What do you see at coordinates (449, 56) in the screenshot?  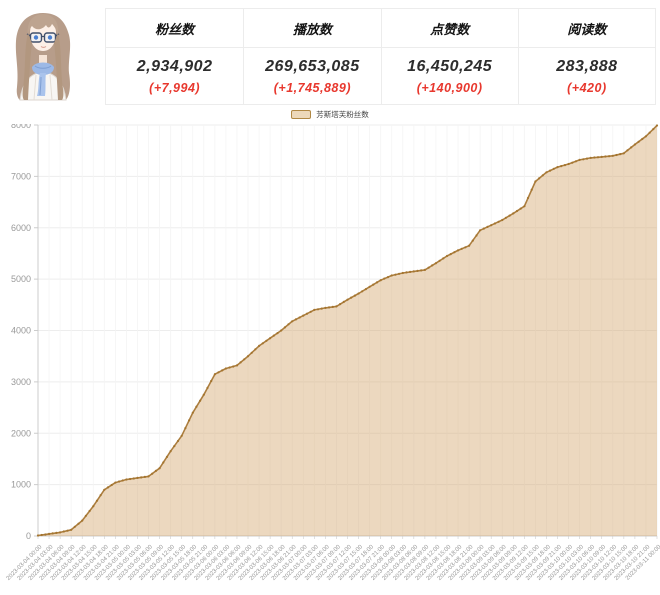 I see `stat-card-likes: 点赞数 16,450,245 (+140,900)` at bounding box center [449, 56].